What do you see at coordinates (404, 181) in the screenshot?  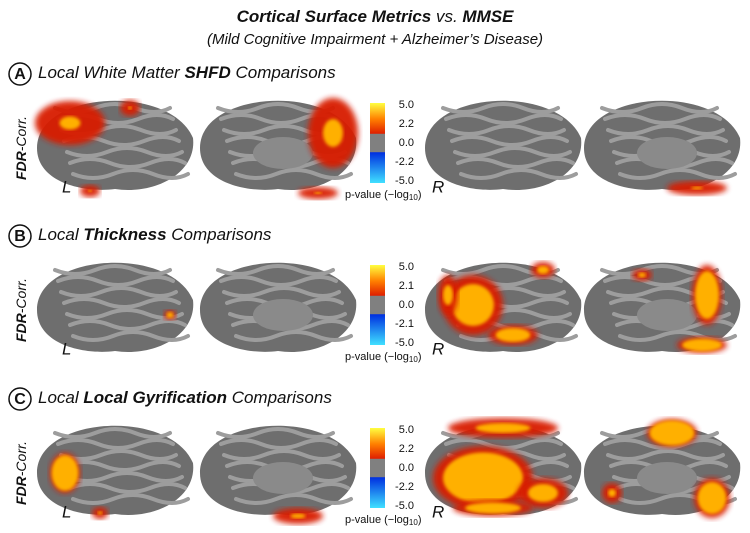 I see `colorbar-tick-label: -5.0` at bounding box center [404, 181].